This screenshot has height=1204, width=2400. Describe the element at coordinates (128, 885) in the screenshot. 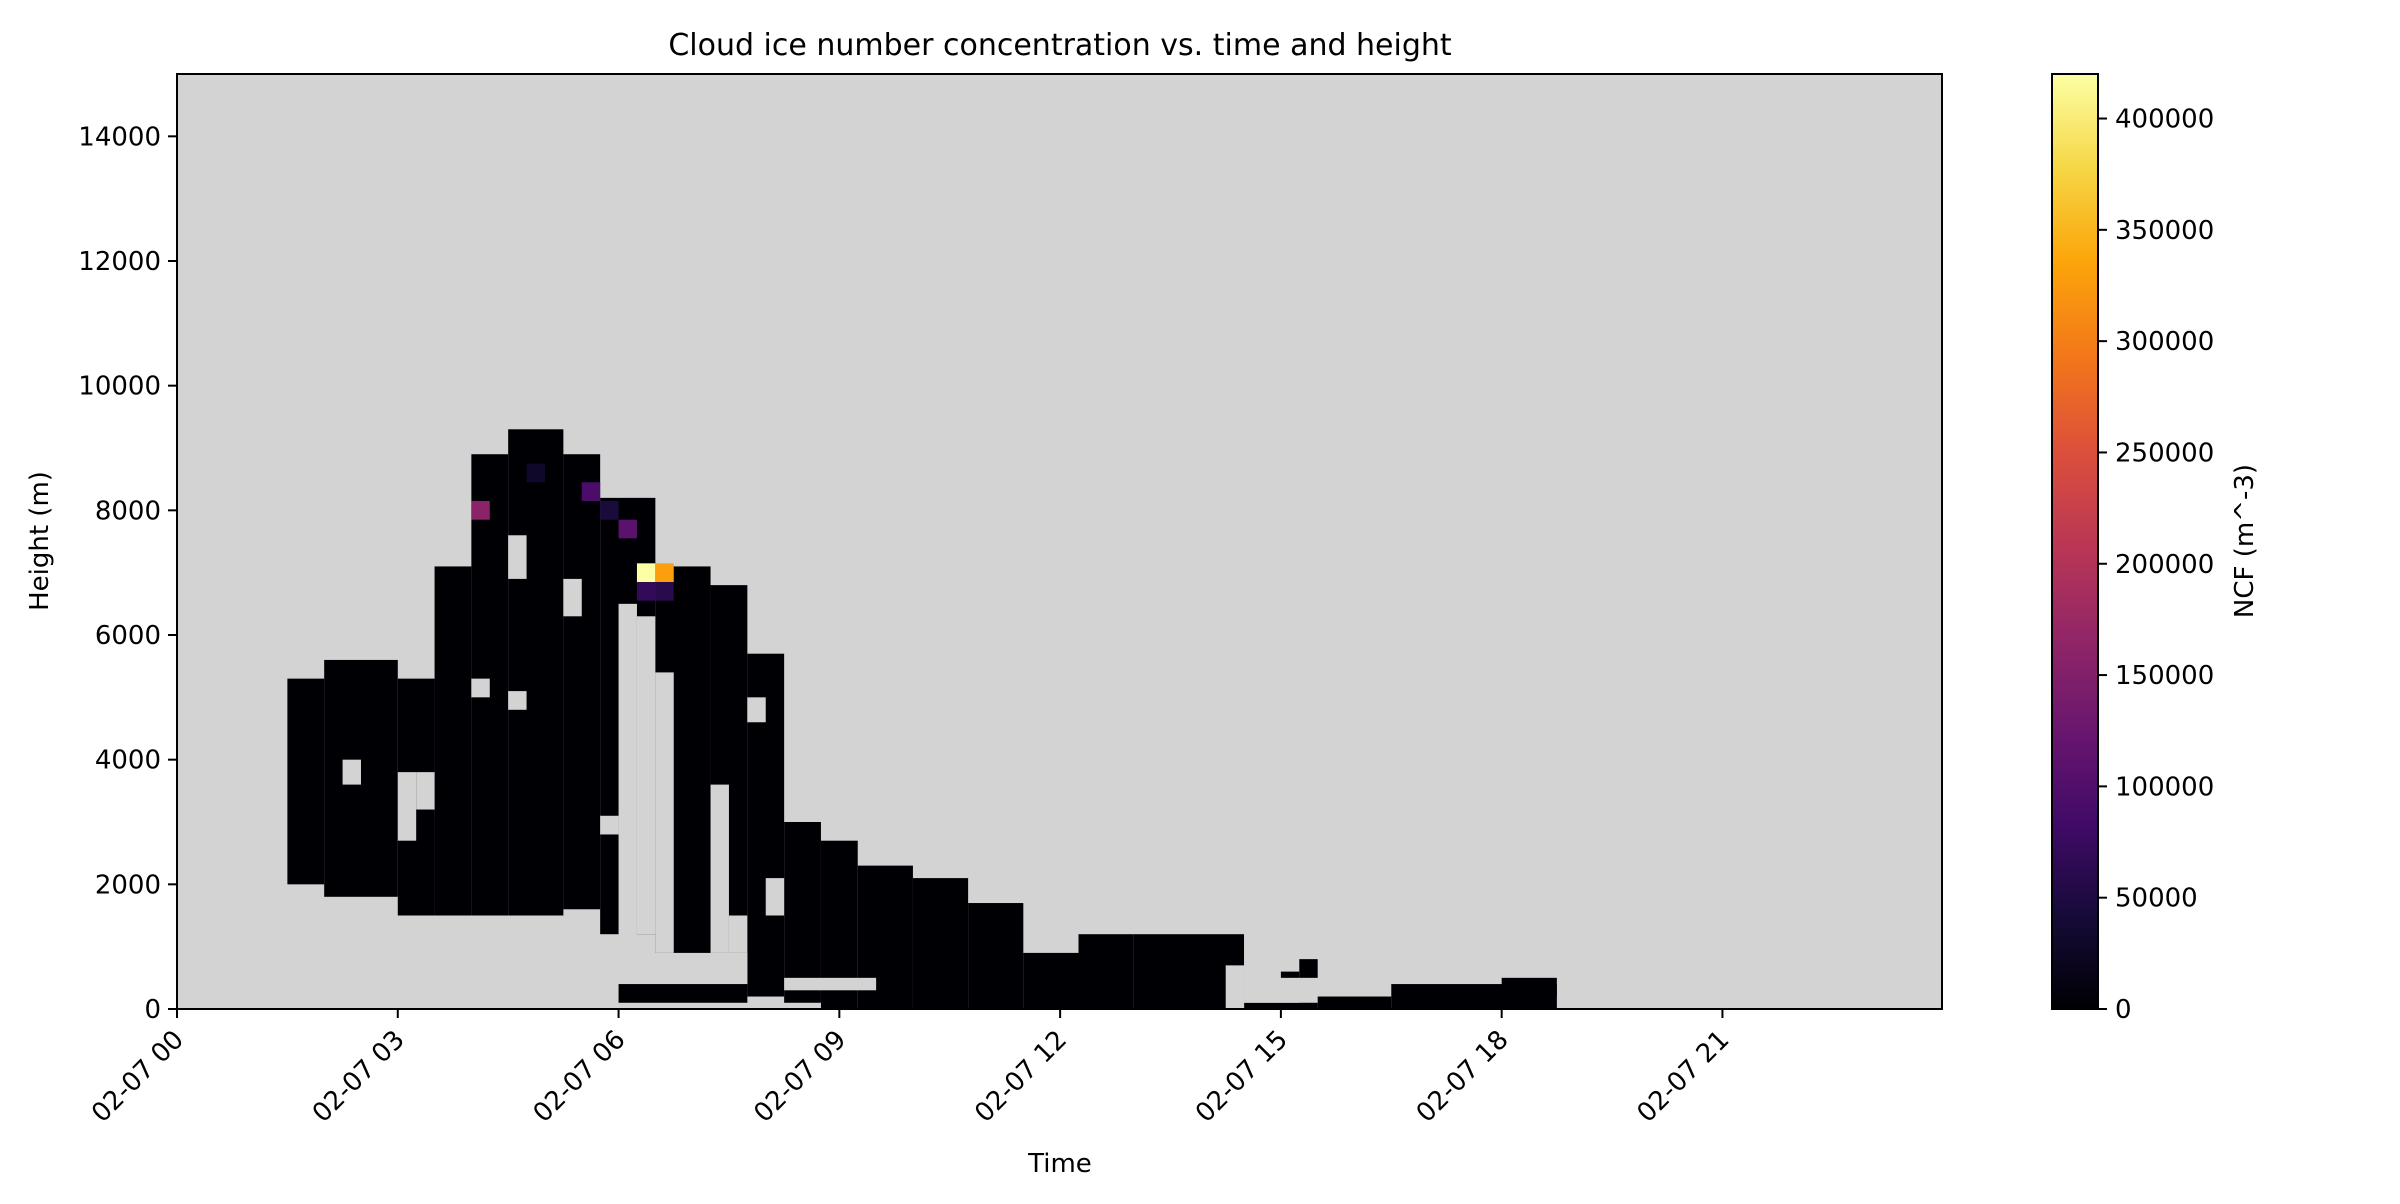

I see `y-tick-label: 2000` at that location.